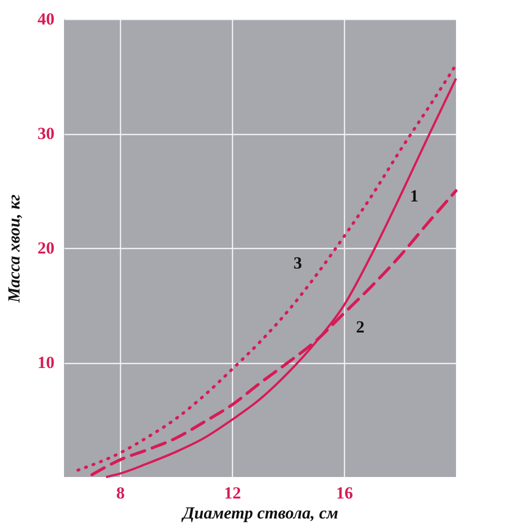 The width and height of the screenshot is (522, 528). What do you see at coordinates (344, 493) in the screenshot?
I see `x-tick-label: 16` at bounding box center [344, 493].